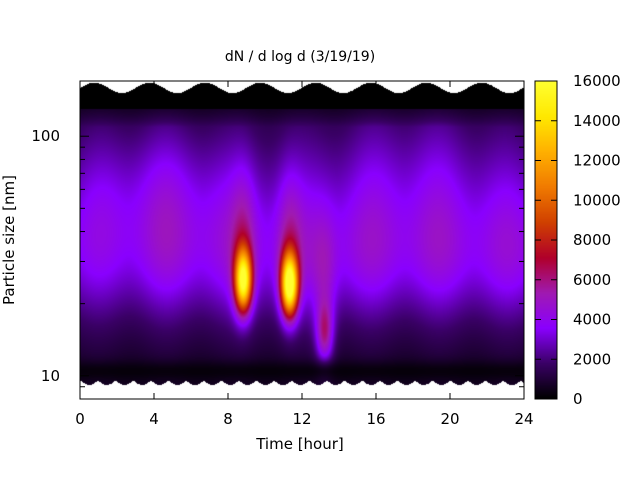 The height and width of the screenshot is (480, 640). What do you see at coordinates (301, 419) in the screenshot?
I see `x-tick-label: 12` at bounding box center [301, 419].